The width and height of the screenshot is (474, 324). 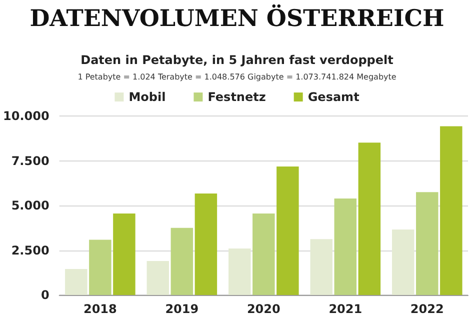 I want to click on y-tick-label: 7.500, so click(x=30, y=161).